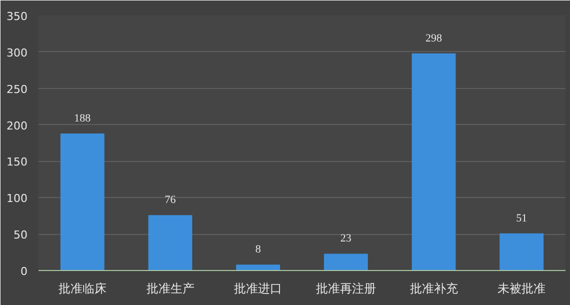 Image resolution: width=570 pixels, height=305 pixels. I want to click on y-tick-label: 350, so click(17, 16).